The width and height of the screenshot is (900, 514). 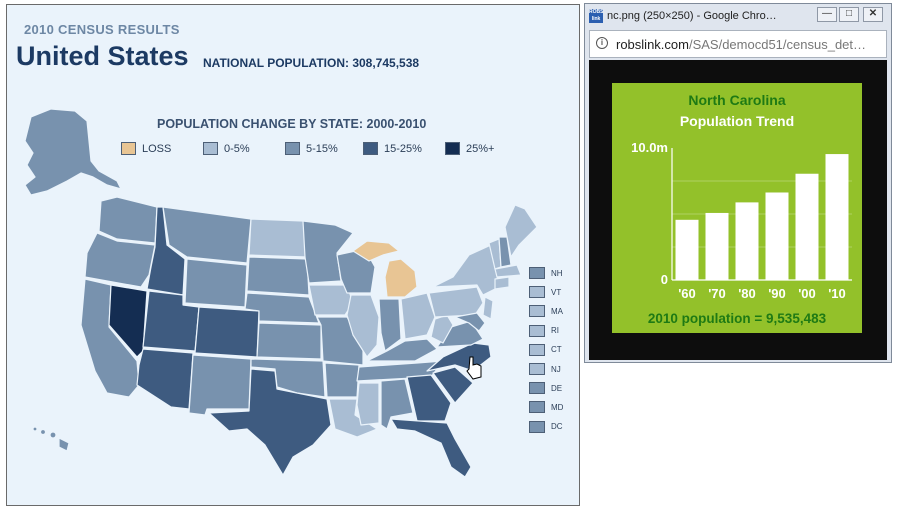 What do you see at coordinates (128, 321) in the screenshot?
I see `state-nv` at bounding box center [128, 321].